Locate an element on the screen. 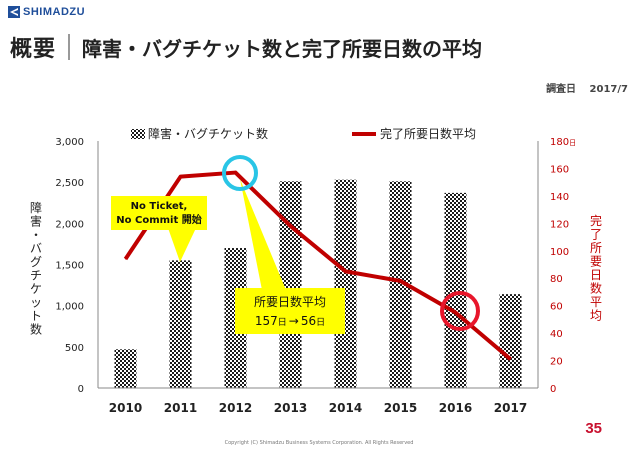 The image size is (638, 452). y-tick-label: 2,000 is located at coordinates (69, 224).